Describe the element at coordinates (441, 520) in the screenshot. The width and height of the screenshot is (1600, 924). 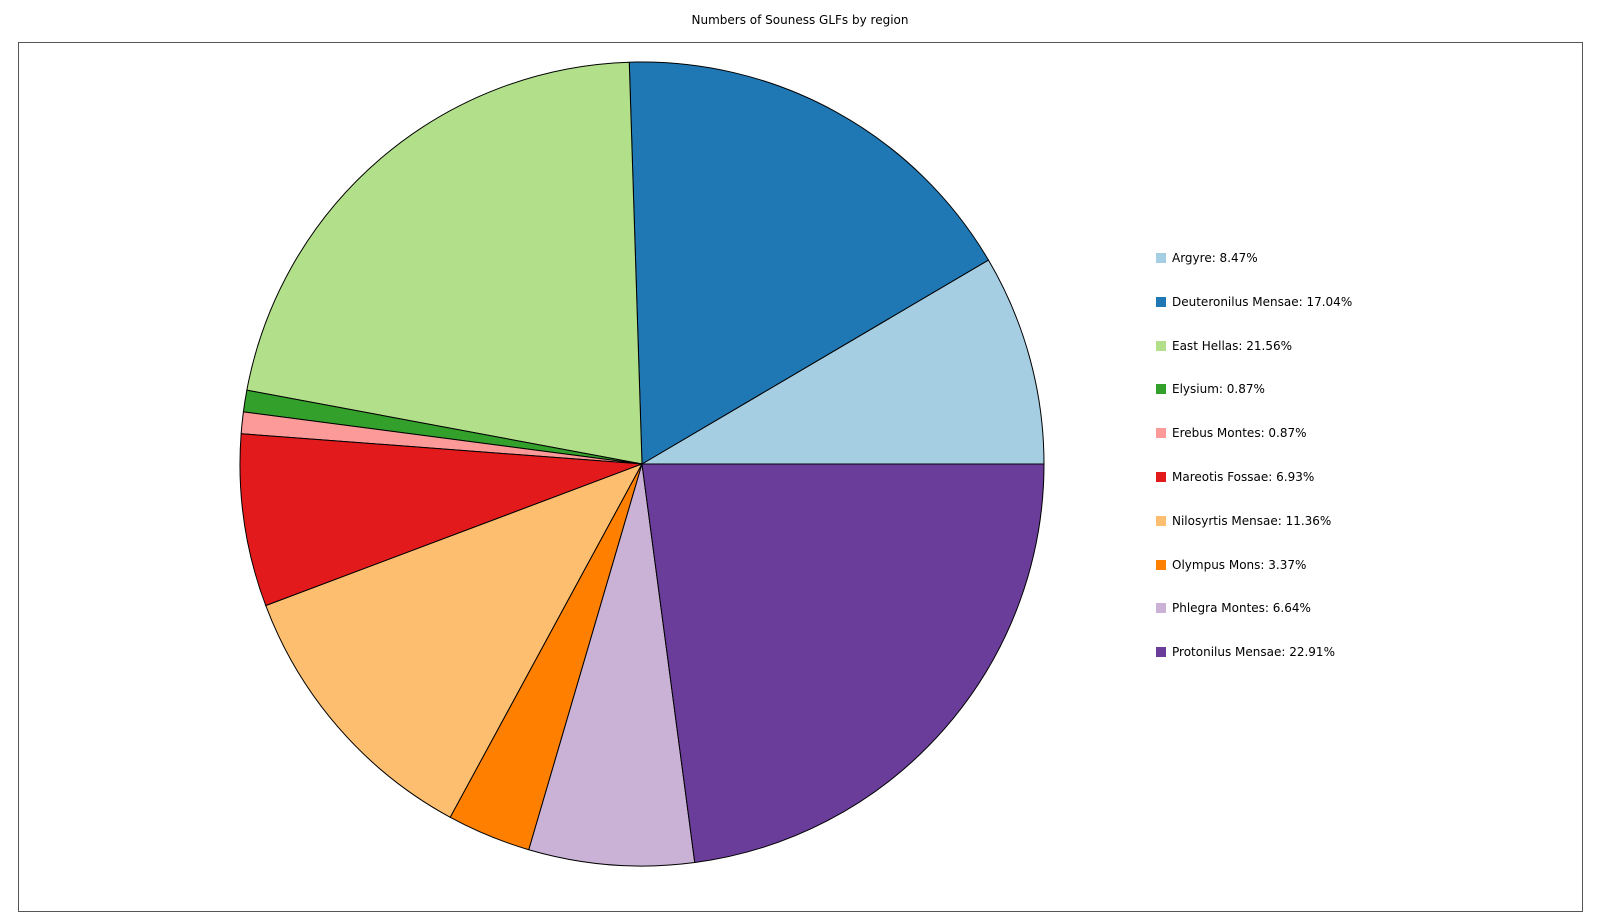
I see `pie-slice-mareotis-fossae` at that location.